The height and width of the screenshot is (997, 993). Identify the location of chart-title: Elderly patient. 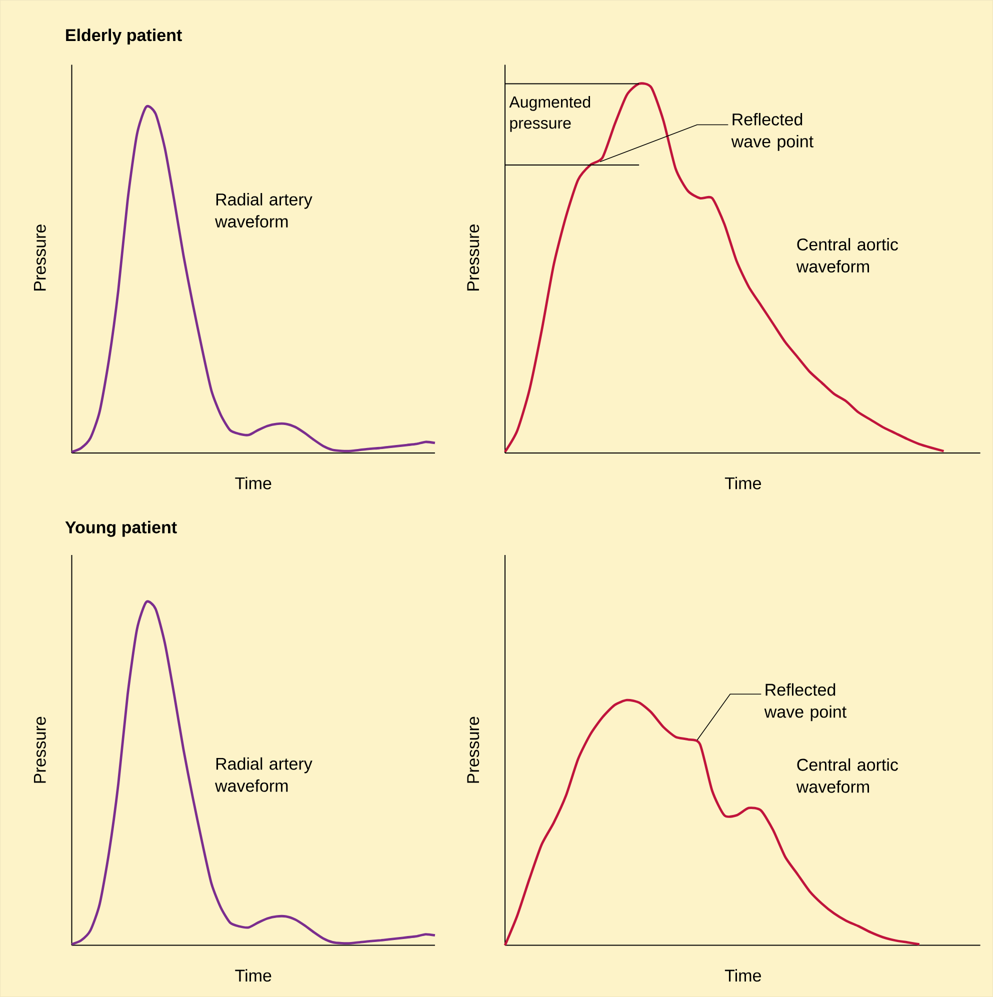
(124, 36).